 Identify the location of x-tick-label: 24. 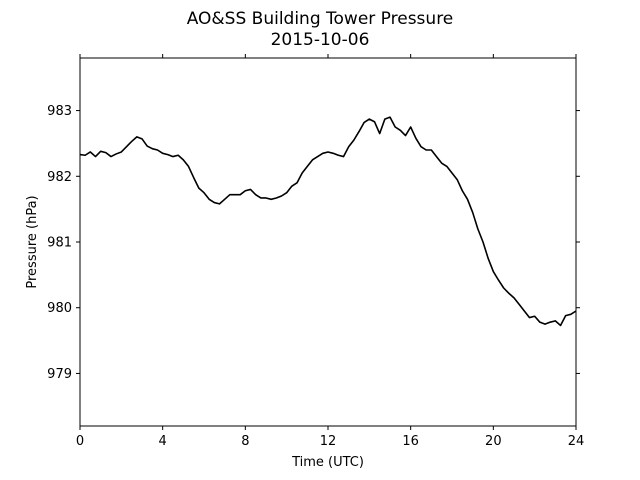
(576, 441).